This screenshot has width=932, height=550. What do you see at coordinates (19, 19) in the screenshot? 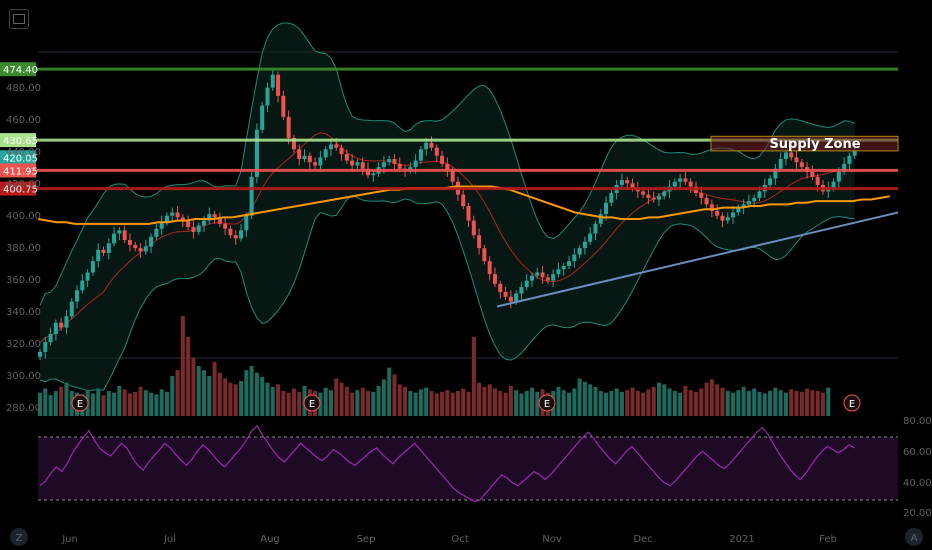
I see `chart-logo-icon` at bounding box center [19, 19].